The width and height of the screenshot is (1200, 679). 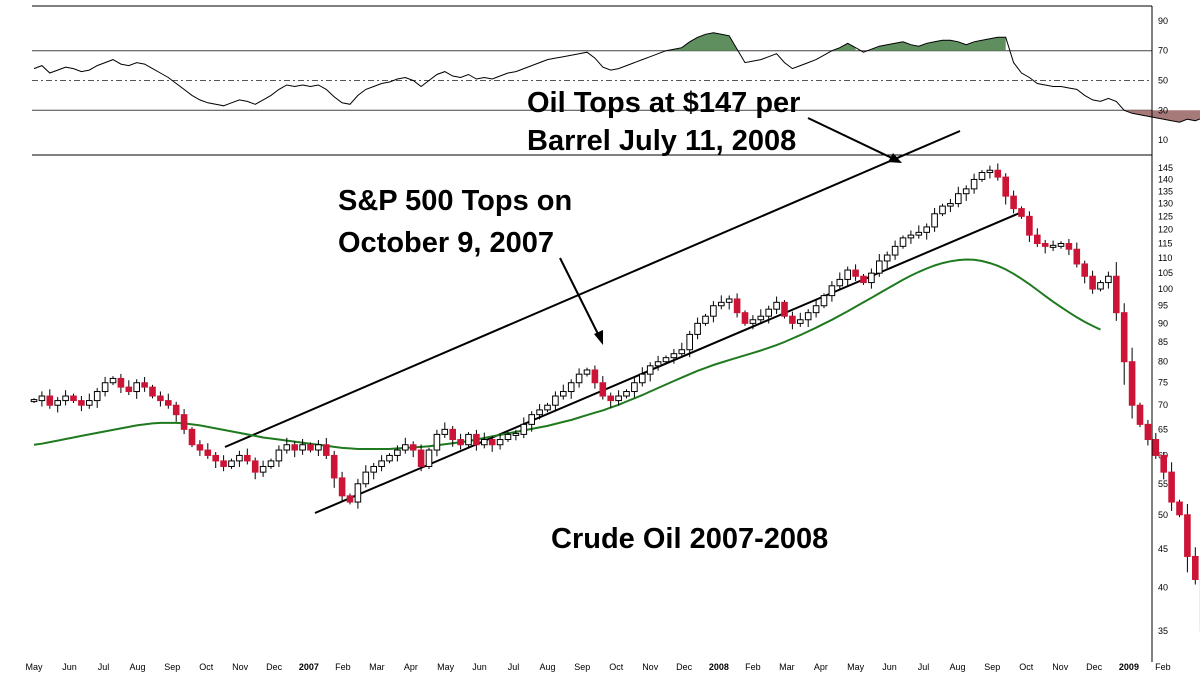 I want to click on oil-top-annotation-line-2: Barrel July 11, 2008, so click(x=661, y=141).